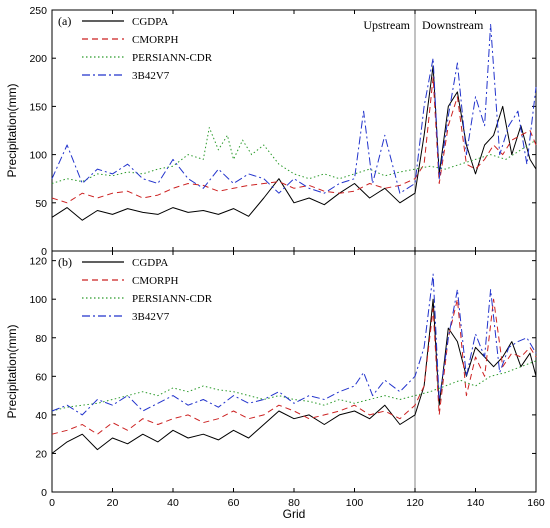 This screenshot has height=528, width=550. What do you see at coordinates (476, 503) in the screenshot?
I see `x-tick-label: 140` at bounding box center [476, 503].